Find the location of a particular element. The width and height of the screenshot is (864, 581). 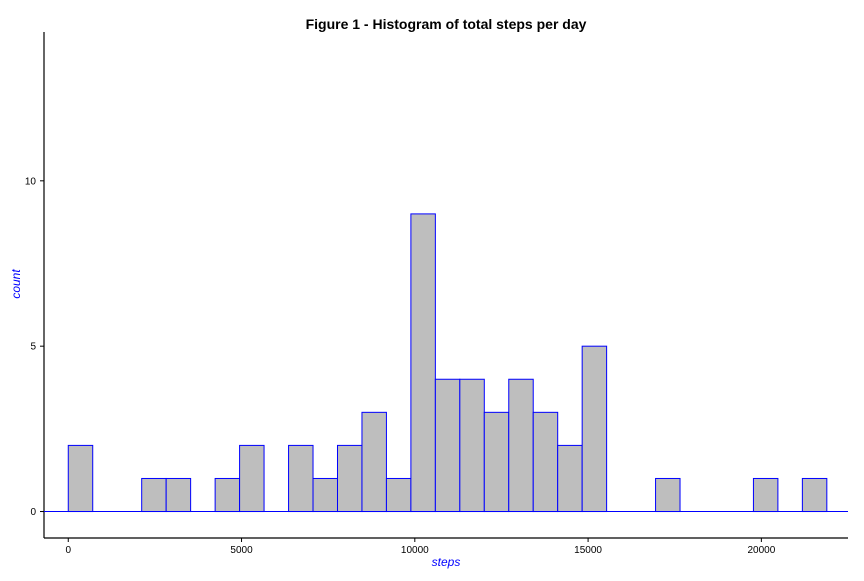

x-tick-label: 5000 is located at coordinates (241, 550).